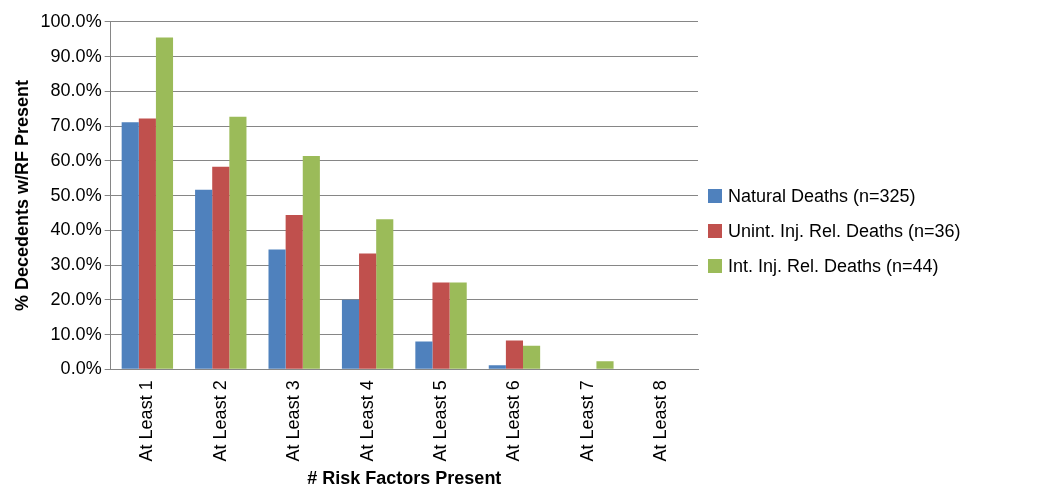 The height and width of the screenshot is (502, 1039). What do you see at coordinates (76, 55) in the screenshot?
I see `y-tick-label: 90.0%` at bounding box center [76, 55].